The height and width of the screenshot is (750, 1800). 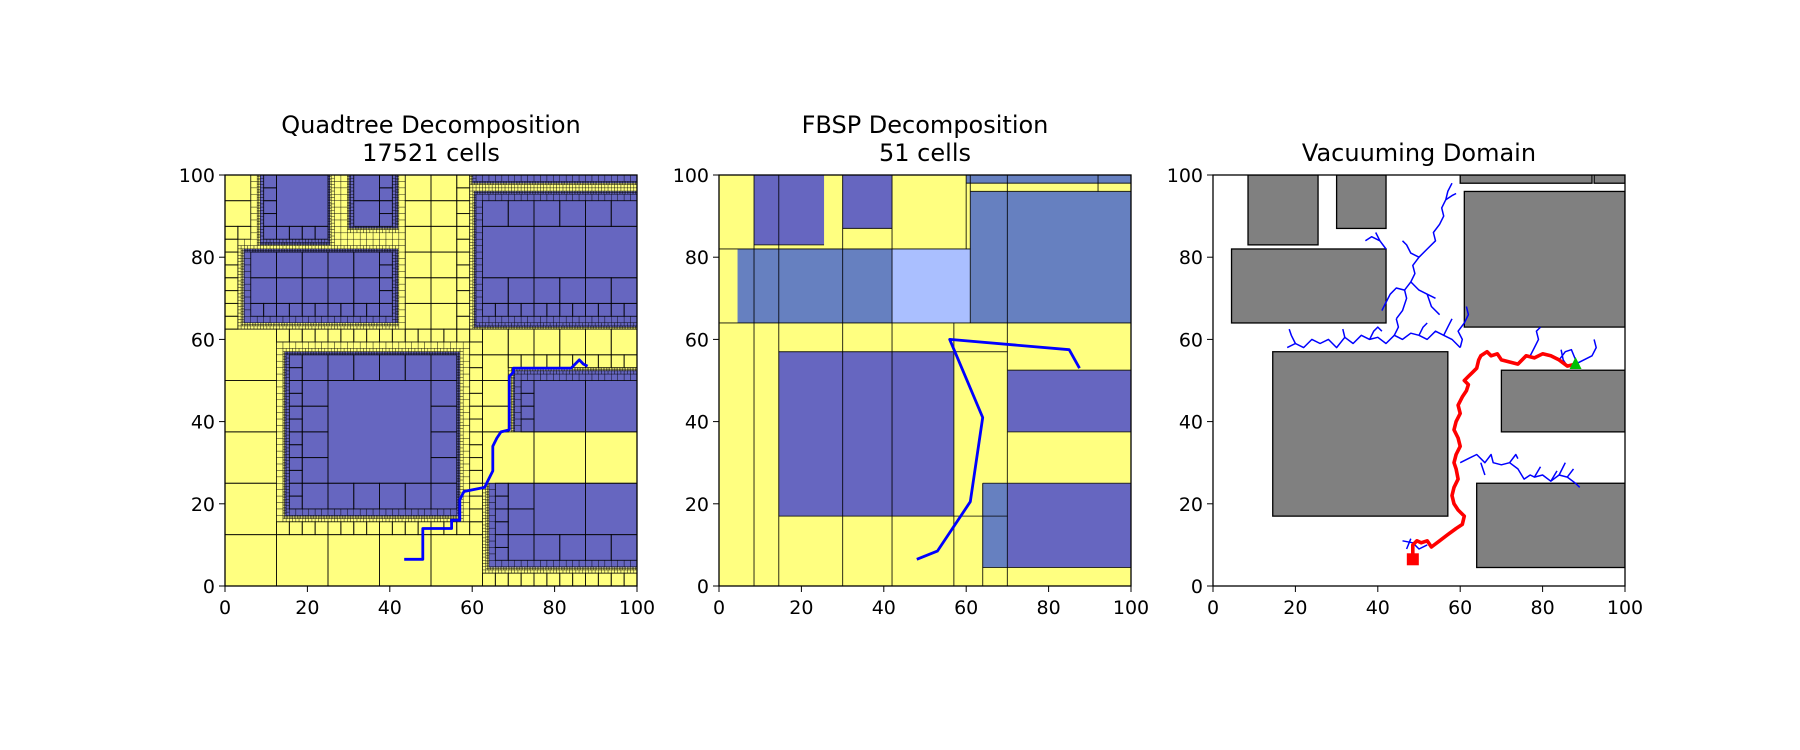 I want to click on quadtree-ytick-label: 80, so click(x=203, y=258).